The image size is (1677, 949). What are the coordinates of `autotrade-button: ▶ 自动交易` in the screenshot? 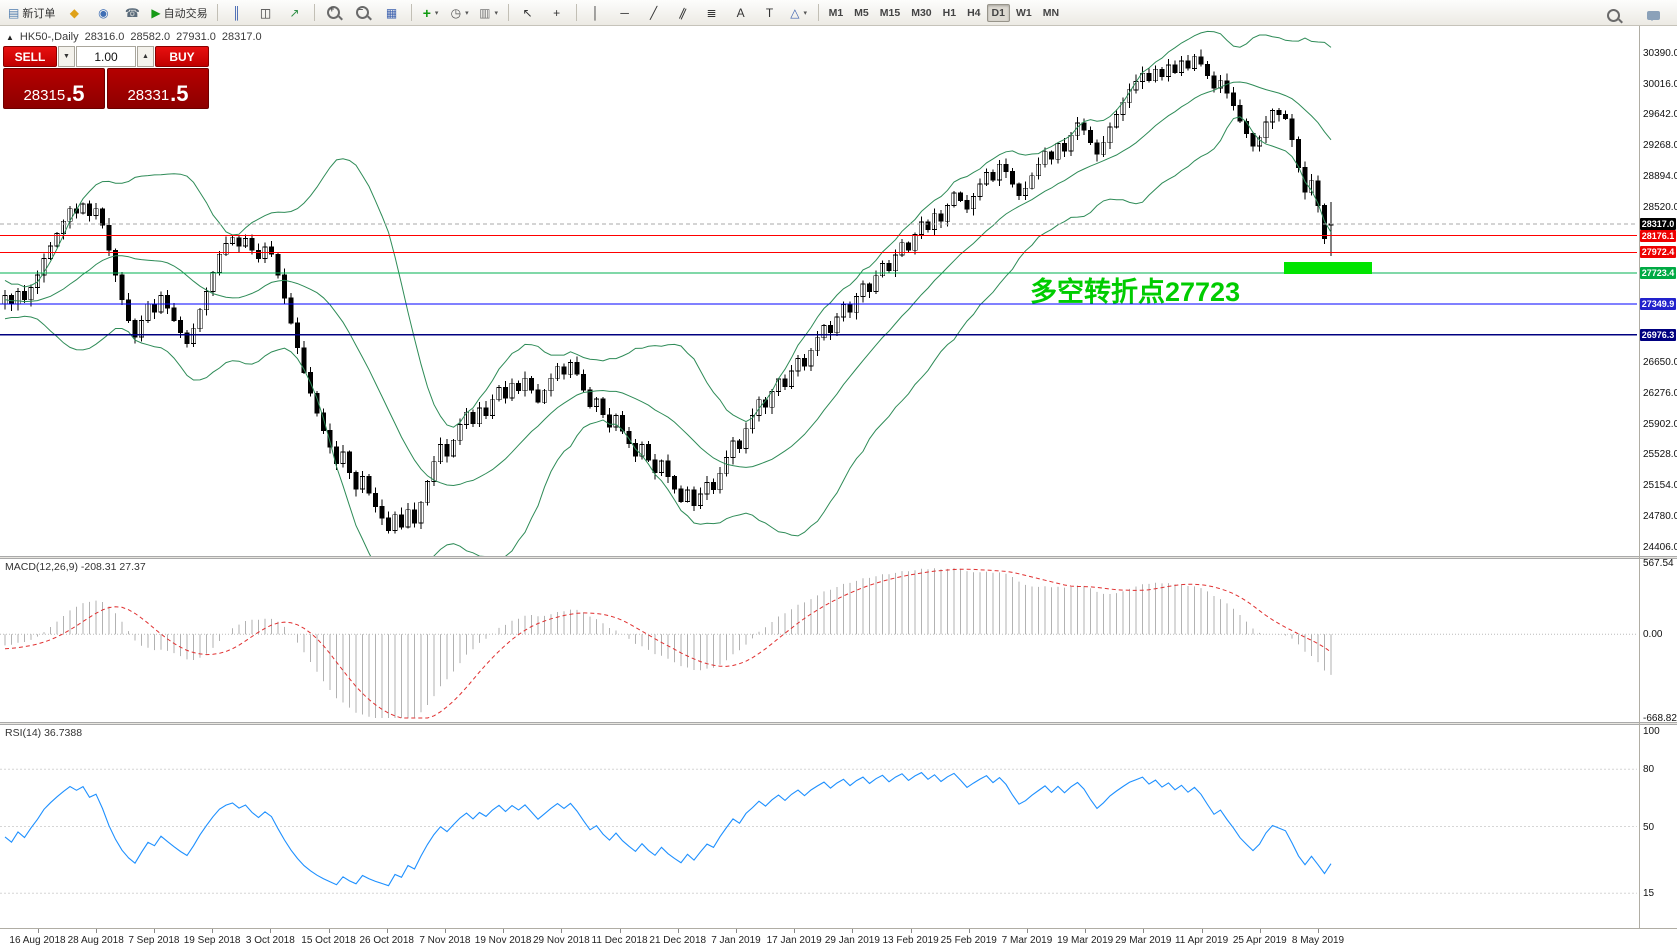 It's located at (179, 13).